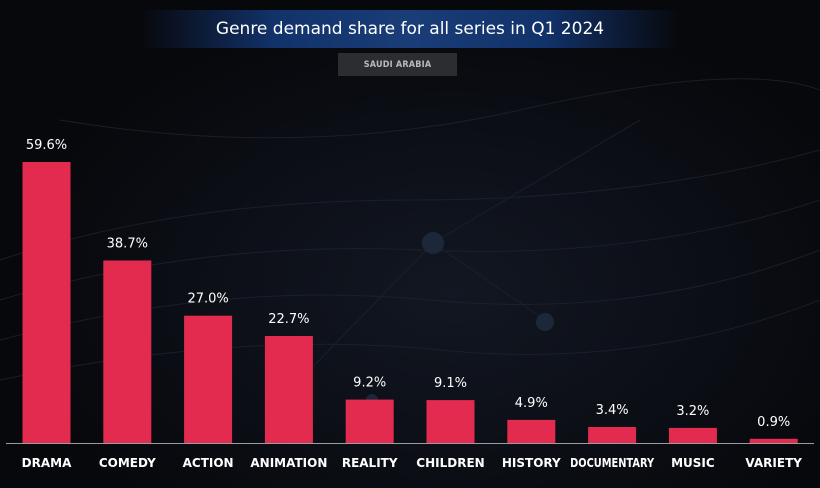 Image resolution: width=820 pixels, height=488 pixels. Describe the element at coordinates (612, 463) in the screenshot. I see `category-label-documentary: DOCUMENTARY` at that location.